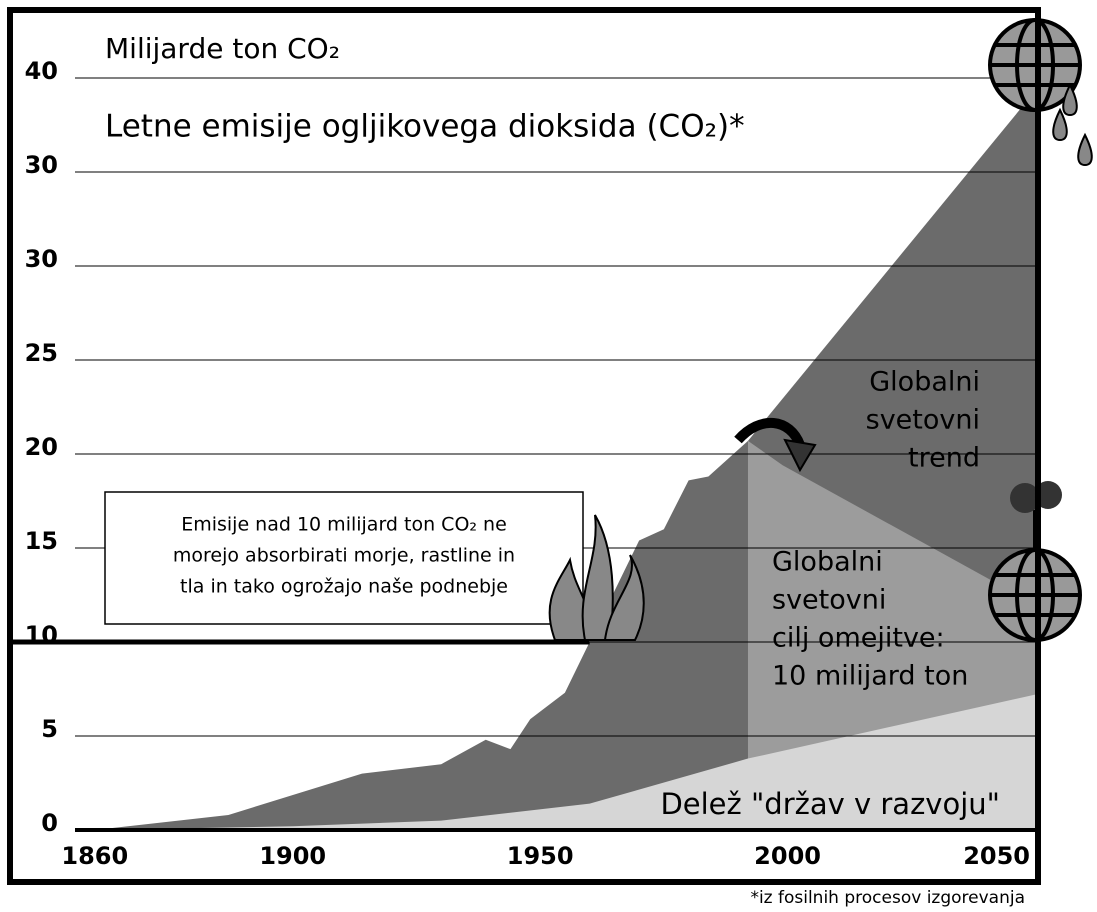 Image resolution: width=1097 pixels, height=912 pixels. What do you see at coordinates (222, 48) in the screenshot?
I see `units-label: Milijarde ton CO₂` at bounding box center [222, 48].